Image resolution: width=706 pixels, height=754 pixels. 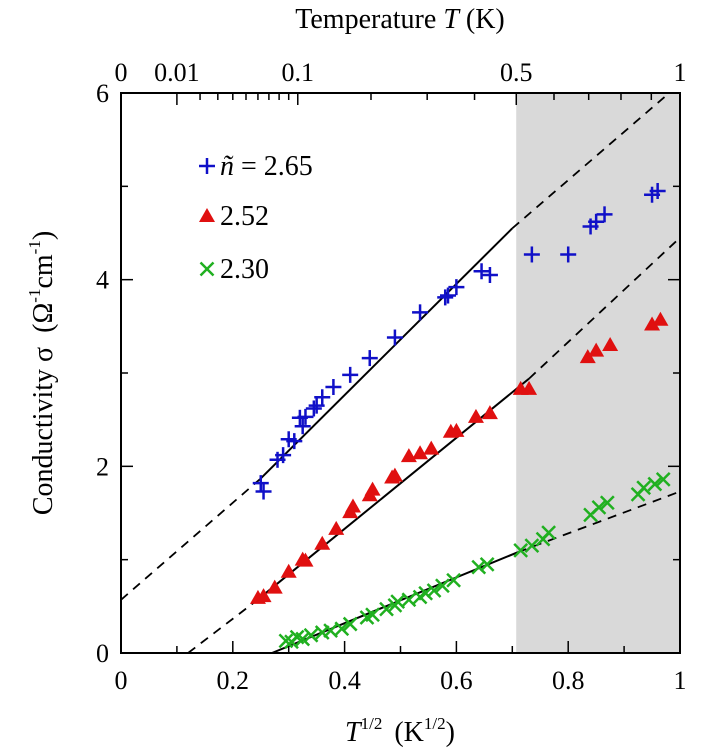 I want to click on x-axis-title-exp: 1/2, so click(x=372, y=723).